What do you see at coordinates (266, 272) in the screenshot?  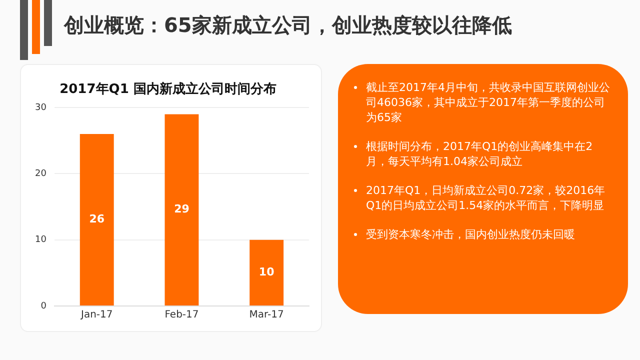 I see `data-label: 10` at bounding box center [266, 272].